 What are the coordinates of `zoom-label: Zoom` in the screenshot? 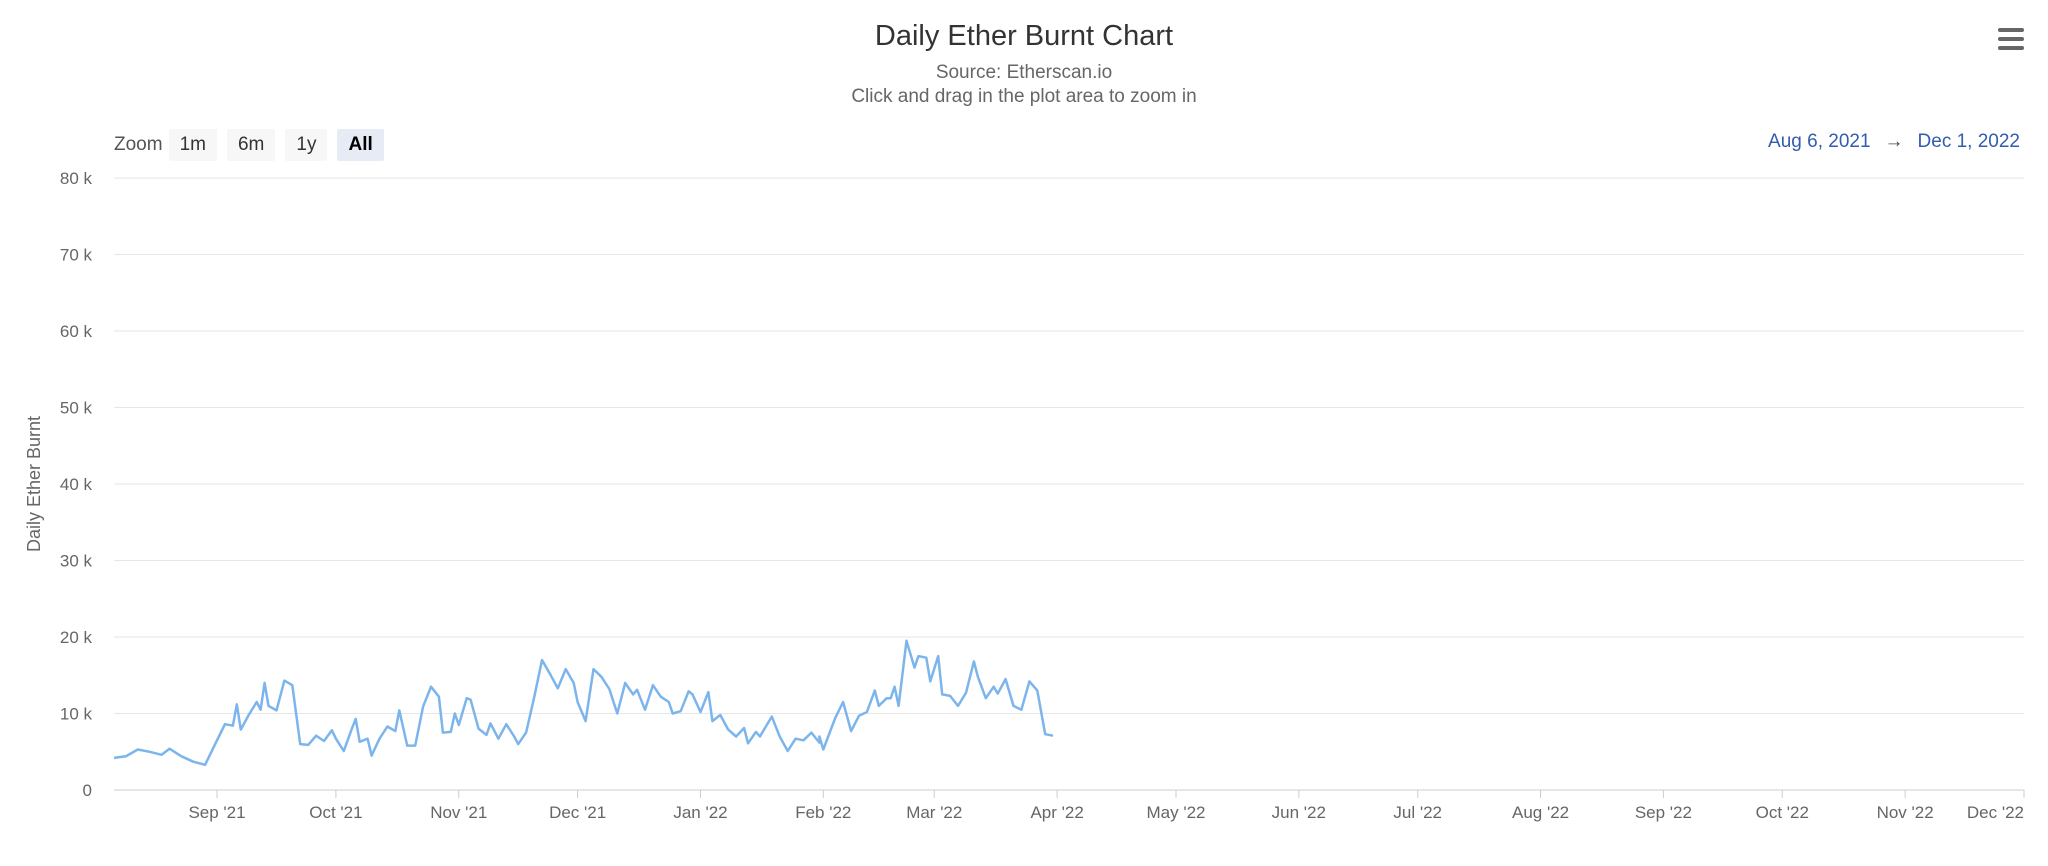 It's located at (138, 144).